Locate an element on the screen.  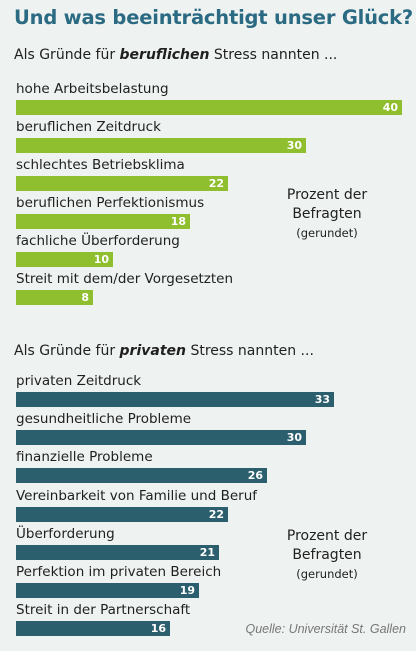
category-label: privaten Zeitdruck is located at coordinates (79, 381).